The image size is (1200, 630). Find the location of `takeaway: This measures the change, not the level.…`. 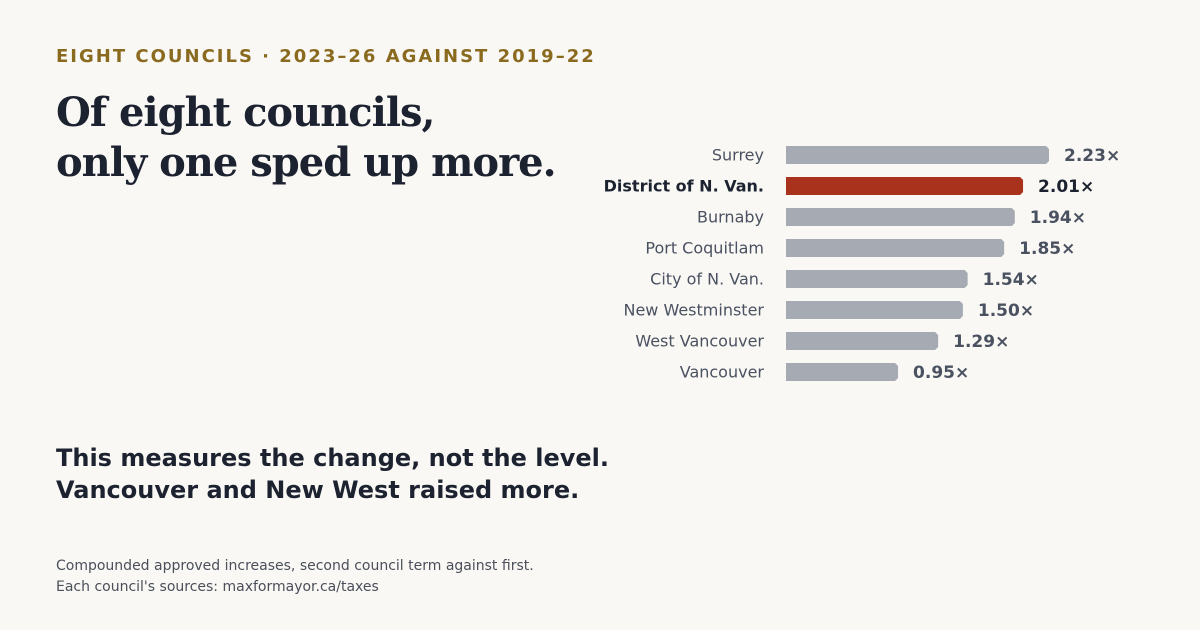

takeaway: This measures the change, not the level.… is located at coordinates (356, 474).